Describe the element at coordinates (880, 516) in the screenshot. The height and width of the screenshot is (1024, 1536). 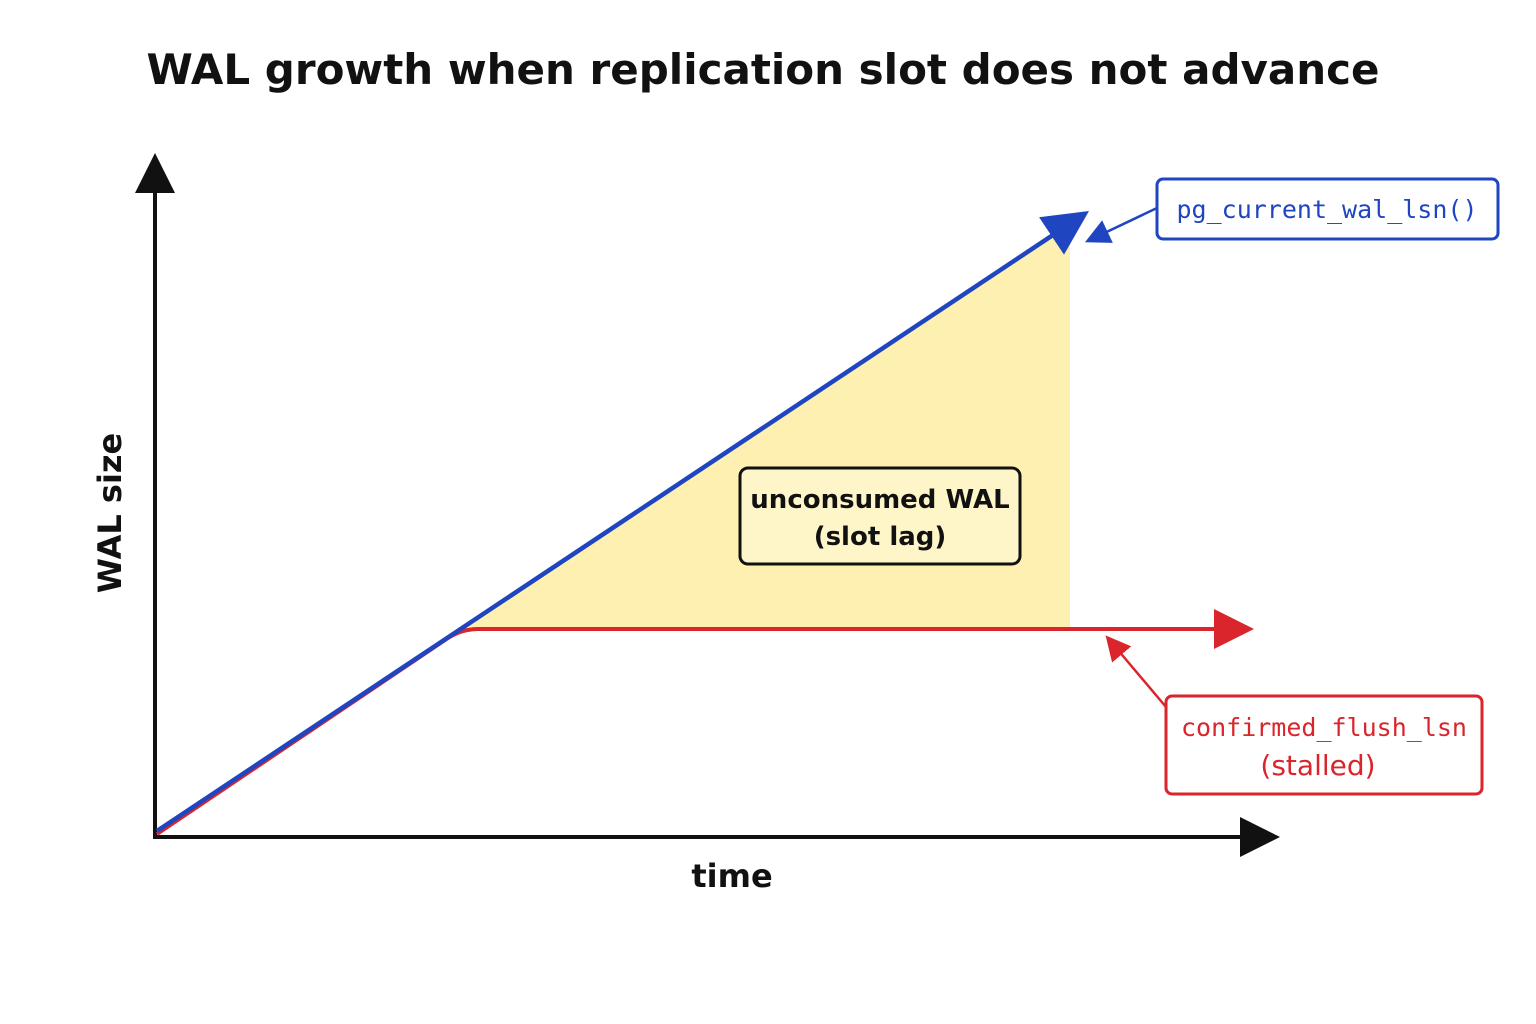
I see `region-label-box` at that location.